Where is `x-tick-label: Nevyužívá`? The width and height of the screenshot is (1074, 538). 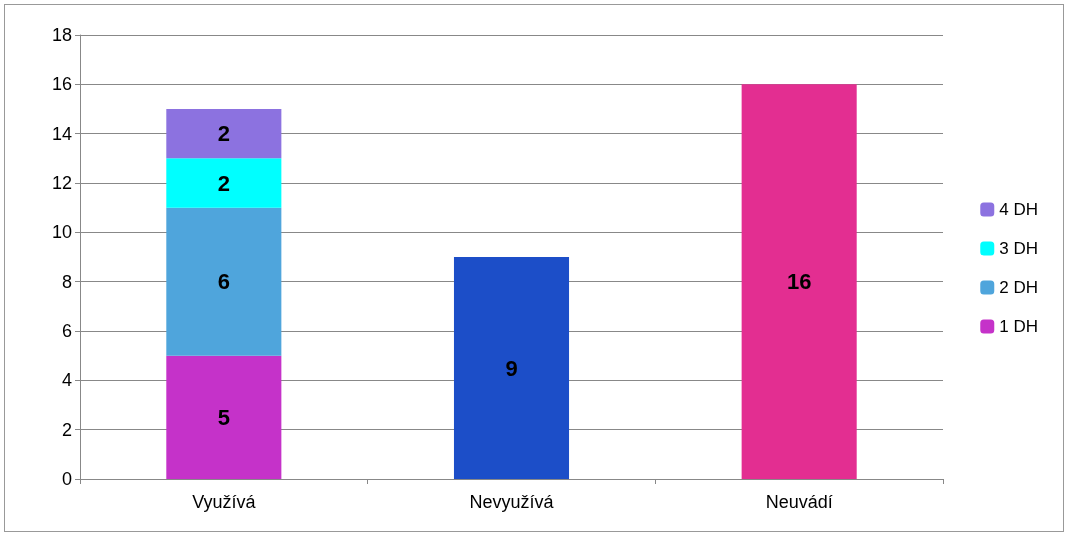 x-tick-label: Nevyužívá is located at coordinates (512, 502).